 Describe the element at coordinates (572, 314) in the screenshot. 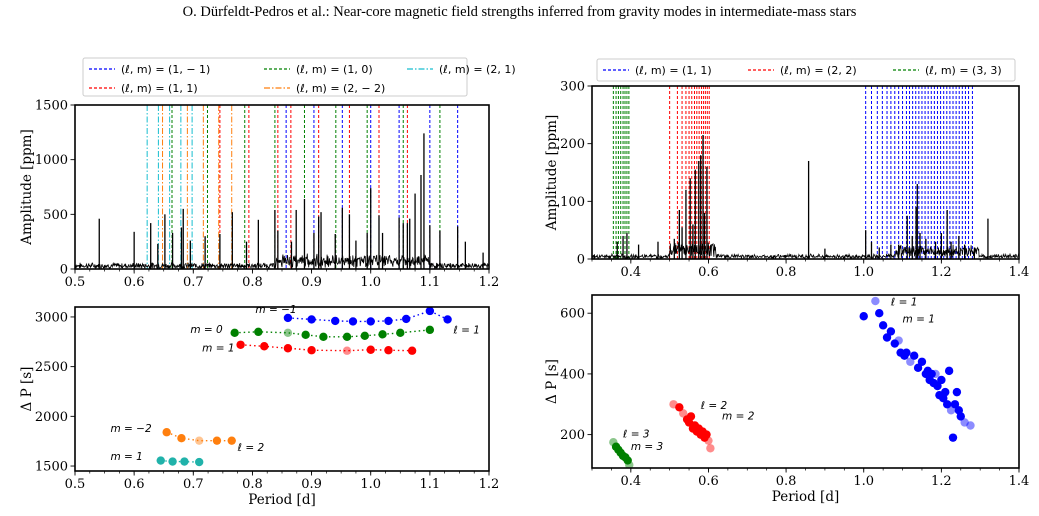

I see `y-tick-label: 600` at that location.